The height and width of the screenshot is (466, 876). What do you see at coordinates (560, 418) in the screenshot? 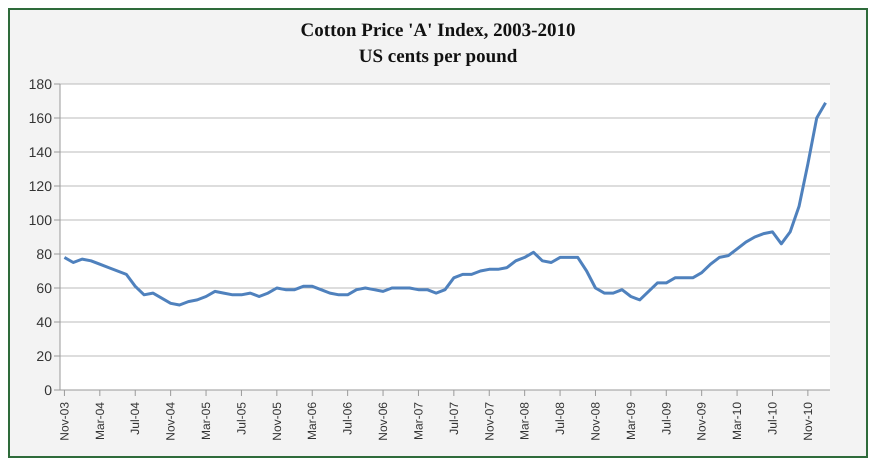
I see `x-tick-label: Jul-08` at bounding box center [560, 418].